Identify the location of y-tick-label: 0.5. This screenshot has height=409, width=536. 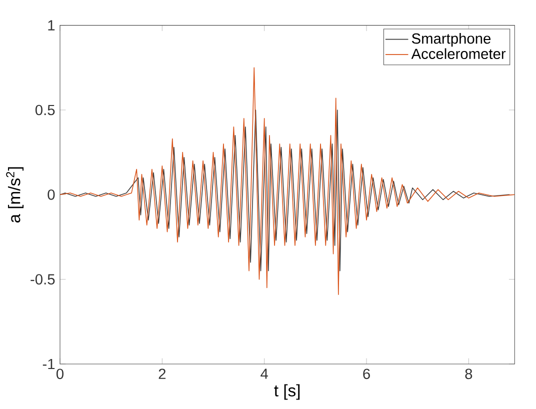
(45, 110).